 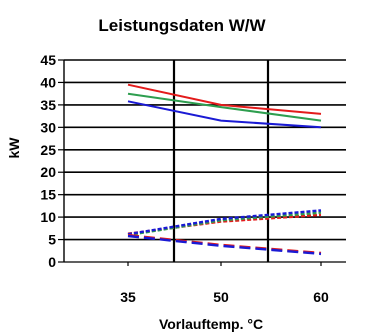 What do you see at coordinates (48, 105) in the screenshot?
I see `y-tick-label: 35` at bounding box center [48, 105].